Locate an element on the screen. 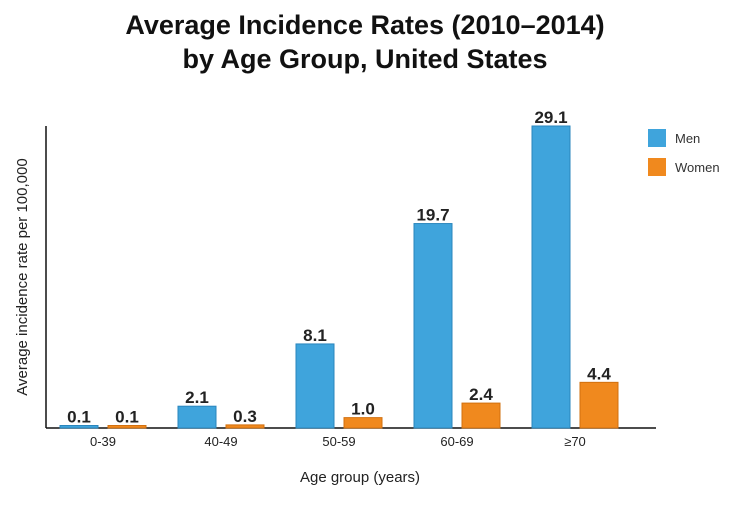 The height and width of the screenshot is (511, 730). x-tick-label-4: ≥70 is located at coordinates (575, 441).